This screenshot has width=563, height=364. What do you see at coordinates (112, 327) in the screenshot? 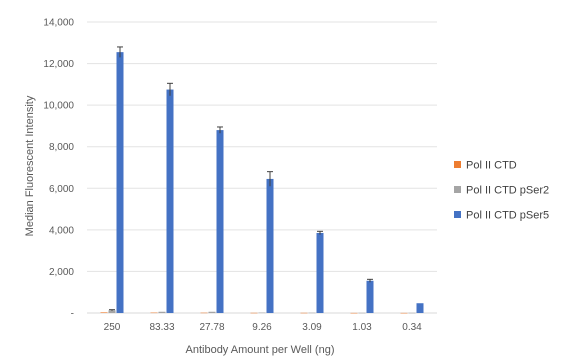
I see `x-tick-label: 250` at bounding box center [112, 327].